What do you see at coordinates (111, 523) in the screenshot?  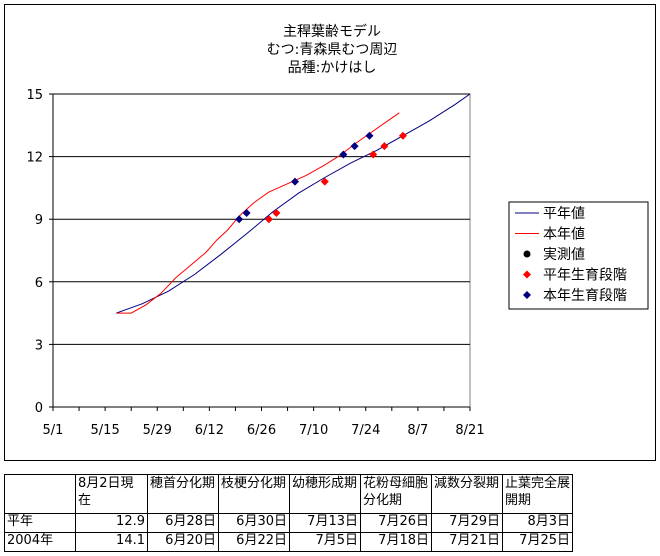 I see `table-cell: 12.9` at bounding box center [111, 523].